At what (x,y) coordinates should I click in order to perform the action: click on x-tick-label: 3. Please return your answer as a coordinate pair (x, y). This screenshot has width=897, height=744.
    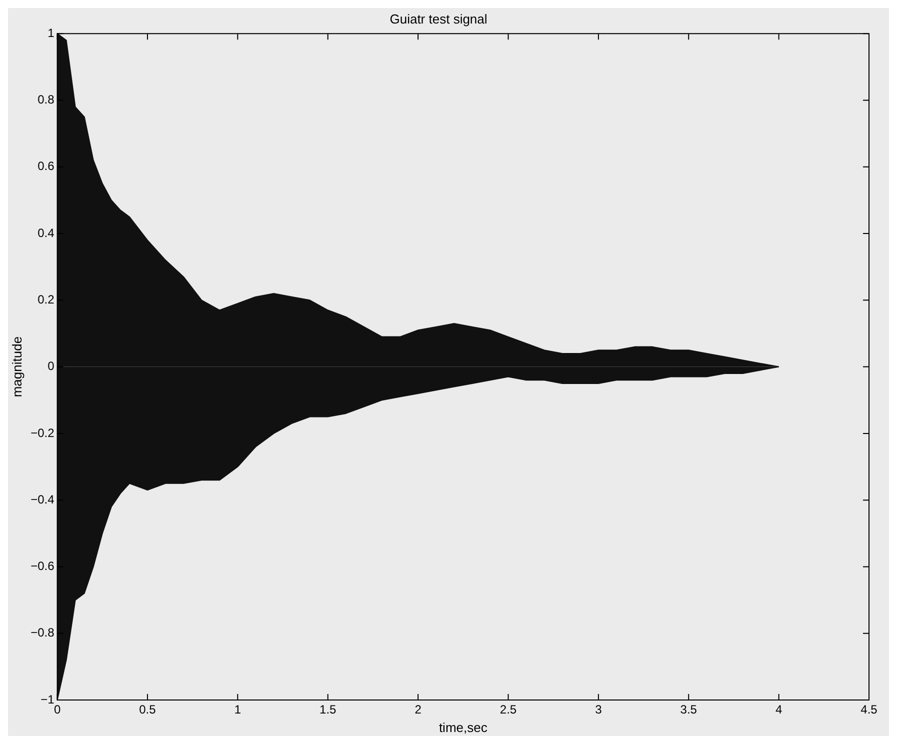
    Looking at the image, I should click on (598, 709).